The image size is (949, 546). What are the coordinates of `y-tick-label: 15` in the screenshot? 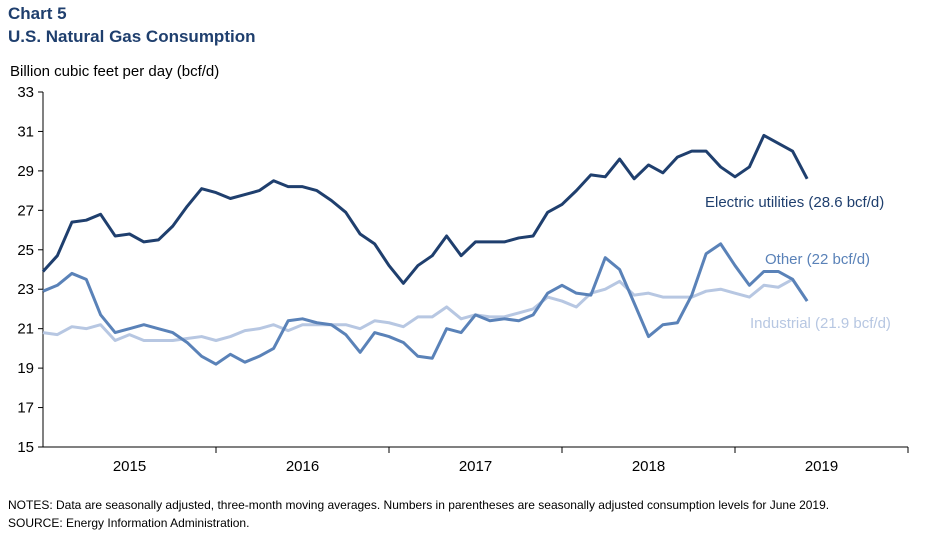 It's located at (25, 447).